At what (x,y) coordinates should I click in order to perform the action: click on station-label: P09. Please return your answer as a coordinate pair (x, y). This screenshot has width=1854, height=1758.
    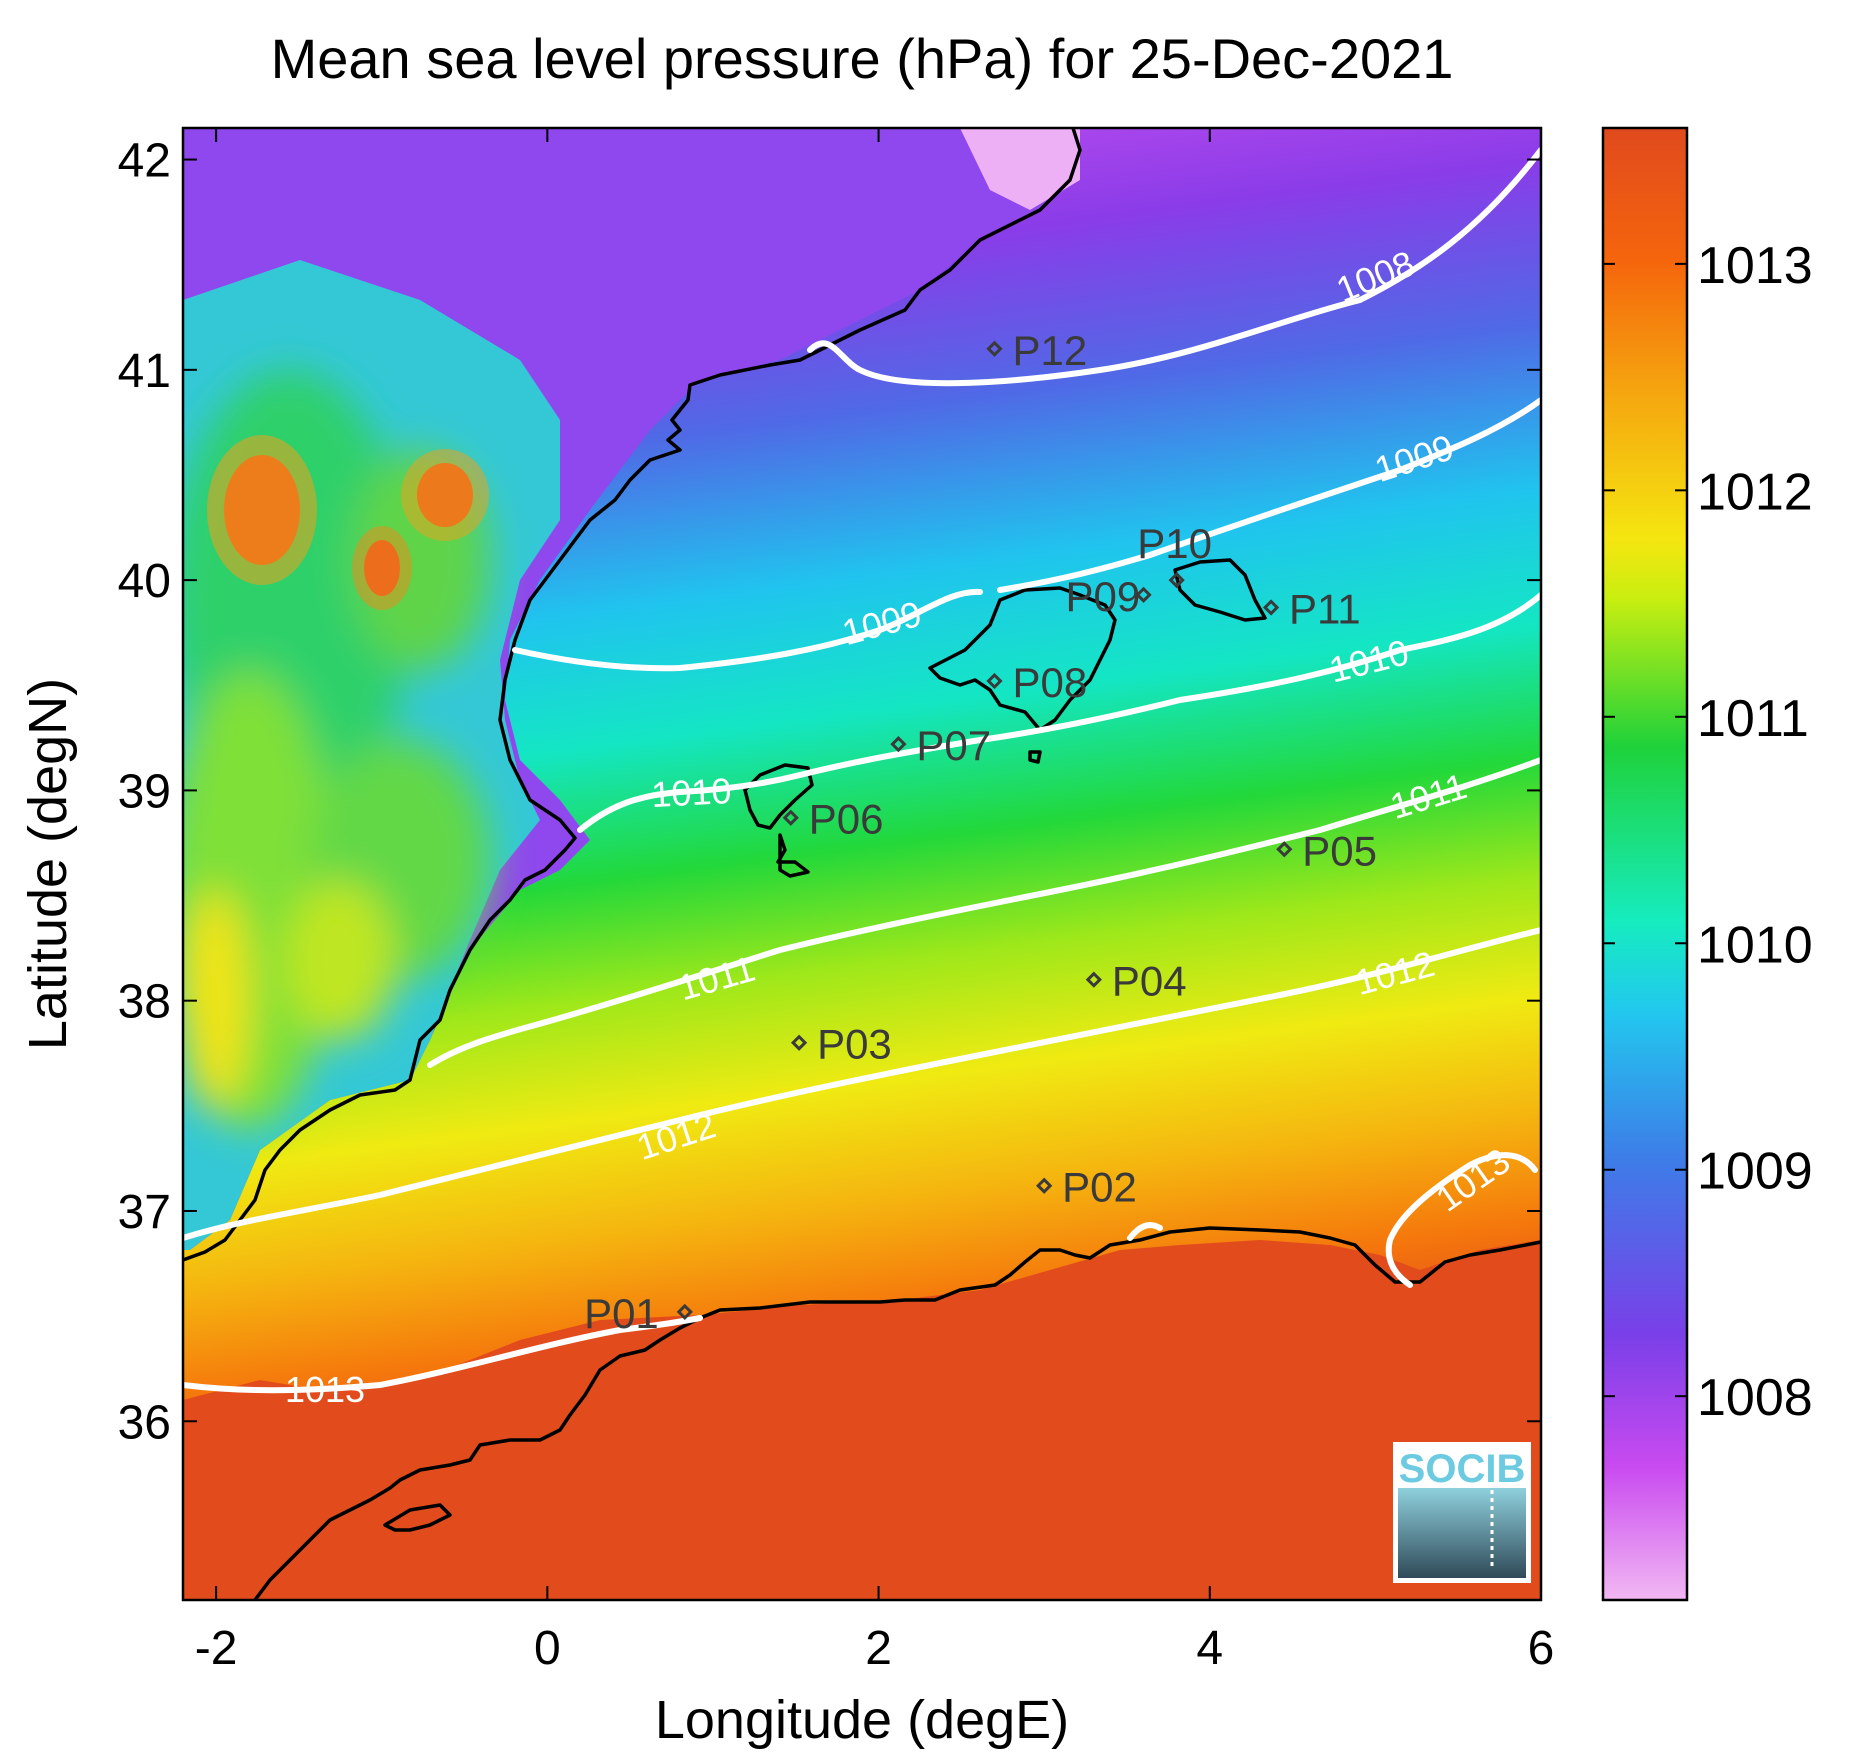
    Looking at the image, I should click on (1103, 596).